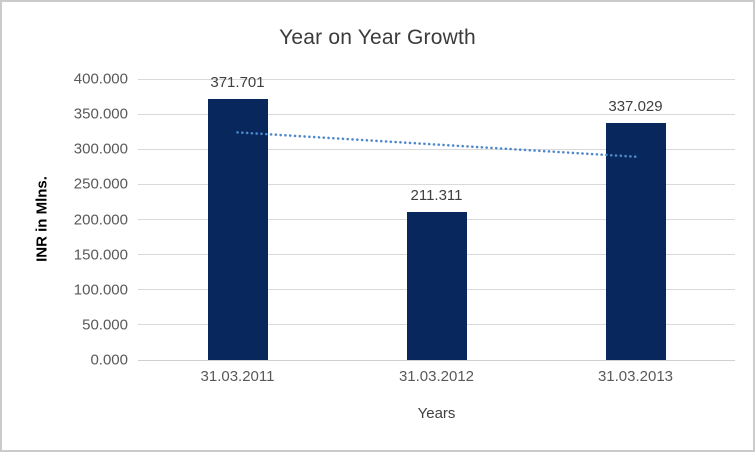 Image resolution: width=755 pixels, height=452 pixels. I want to click on bar-31.03.2011, so click(237, 229).